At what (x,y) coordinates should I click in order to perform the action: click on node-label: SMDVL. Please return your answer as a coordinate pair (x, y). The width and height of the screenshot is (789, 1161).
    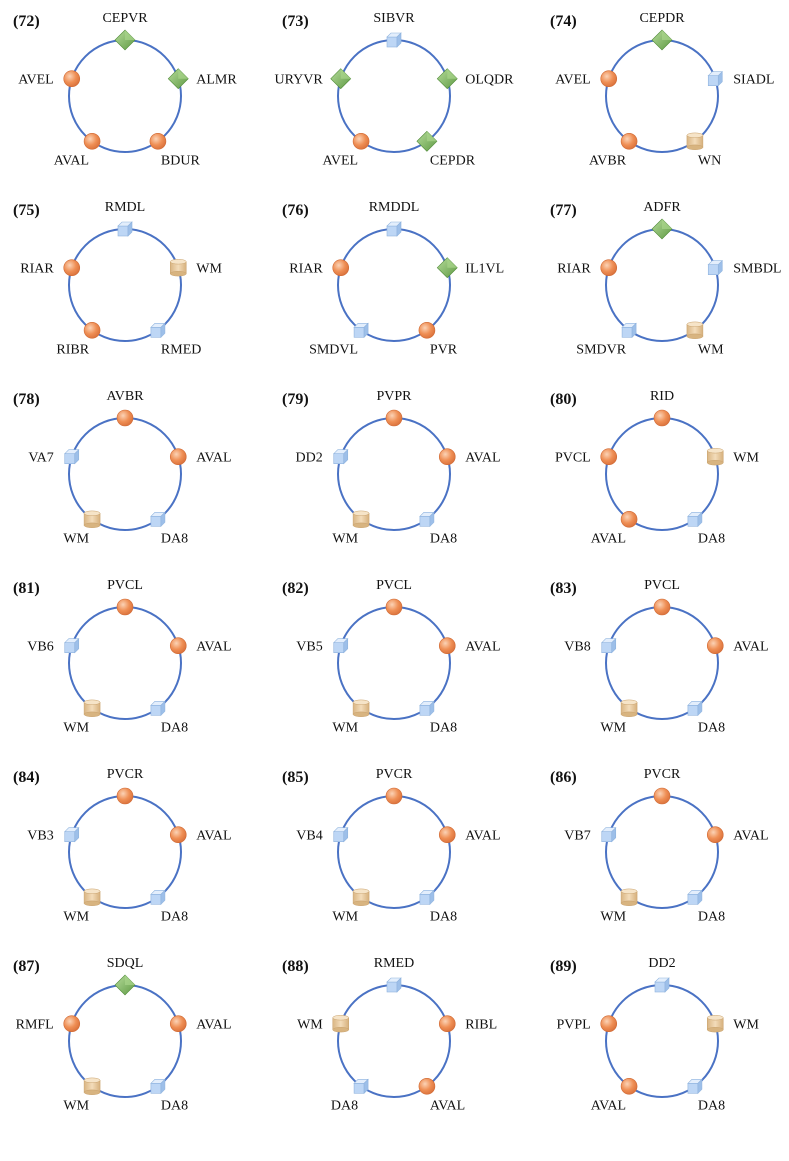
    Looking at the image, I should click on (333, 349).